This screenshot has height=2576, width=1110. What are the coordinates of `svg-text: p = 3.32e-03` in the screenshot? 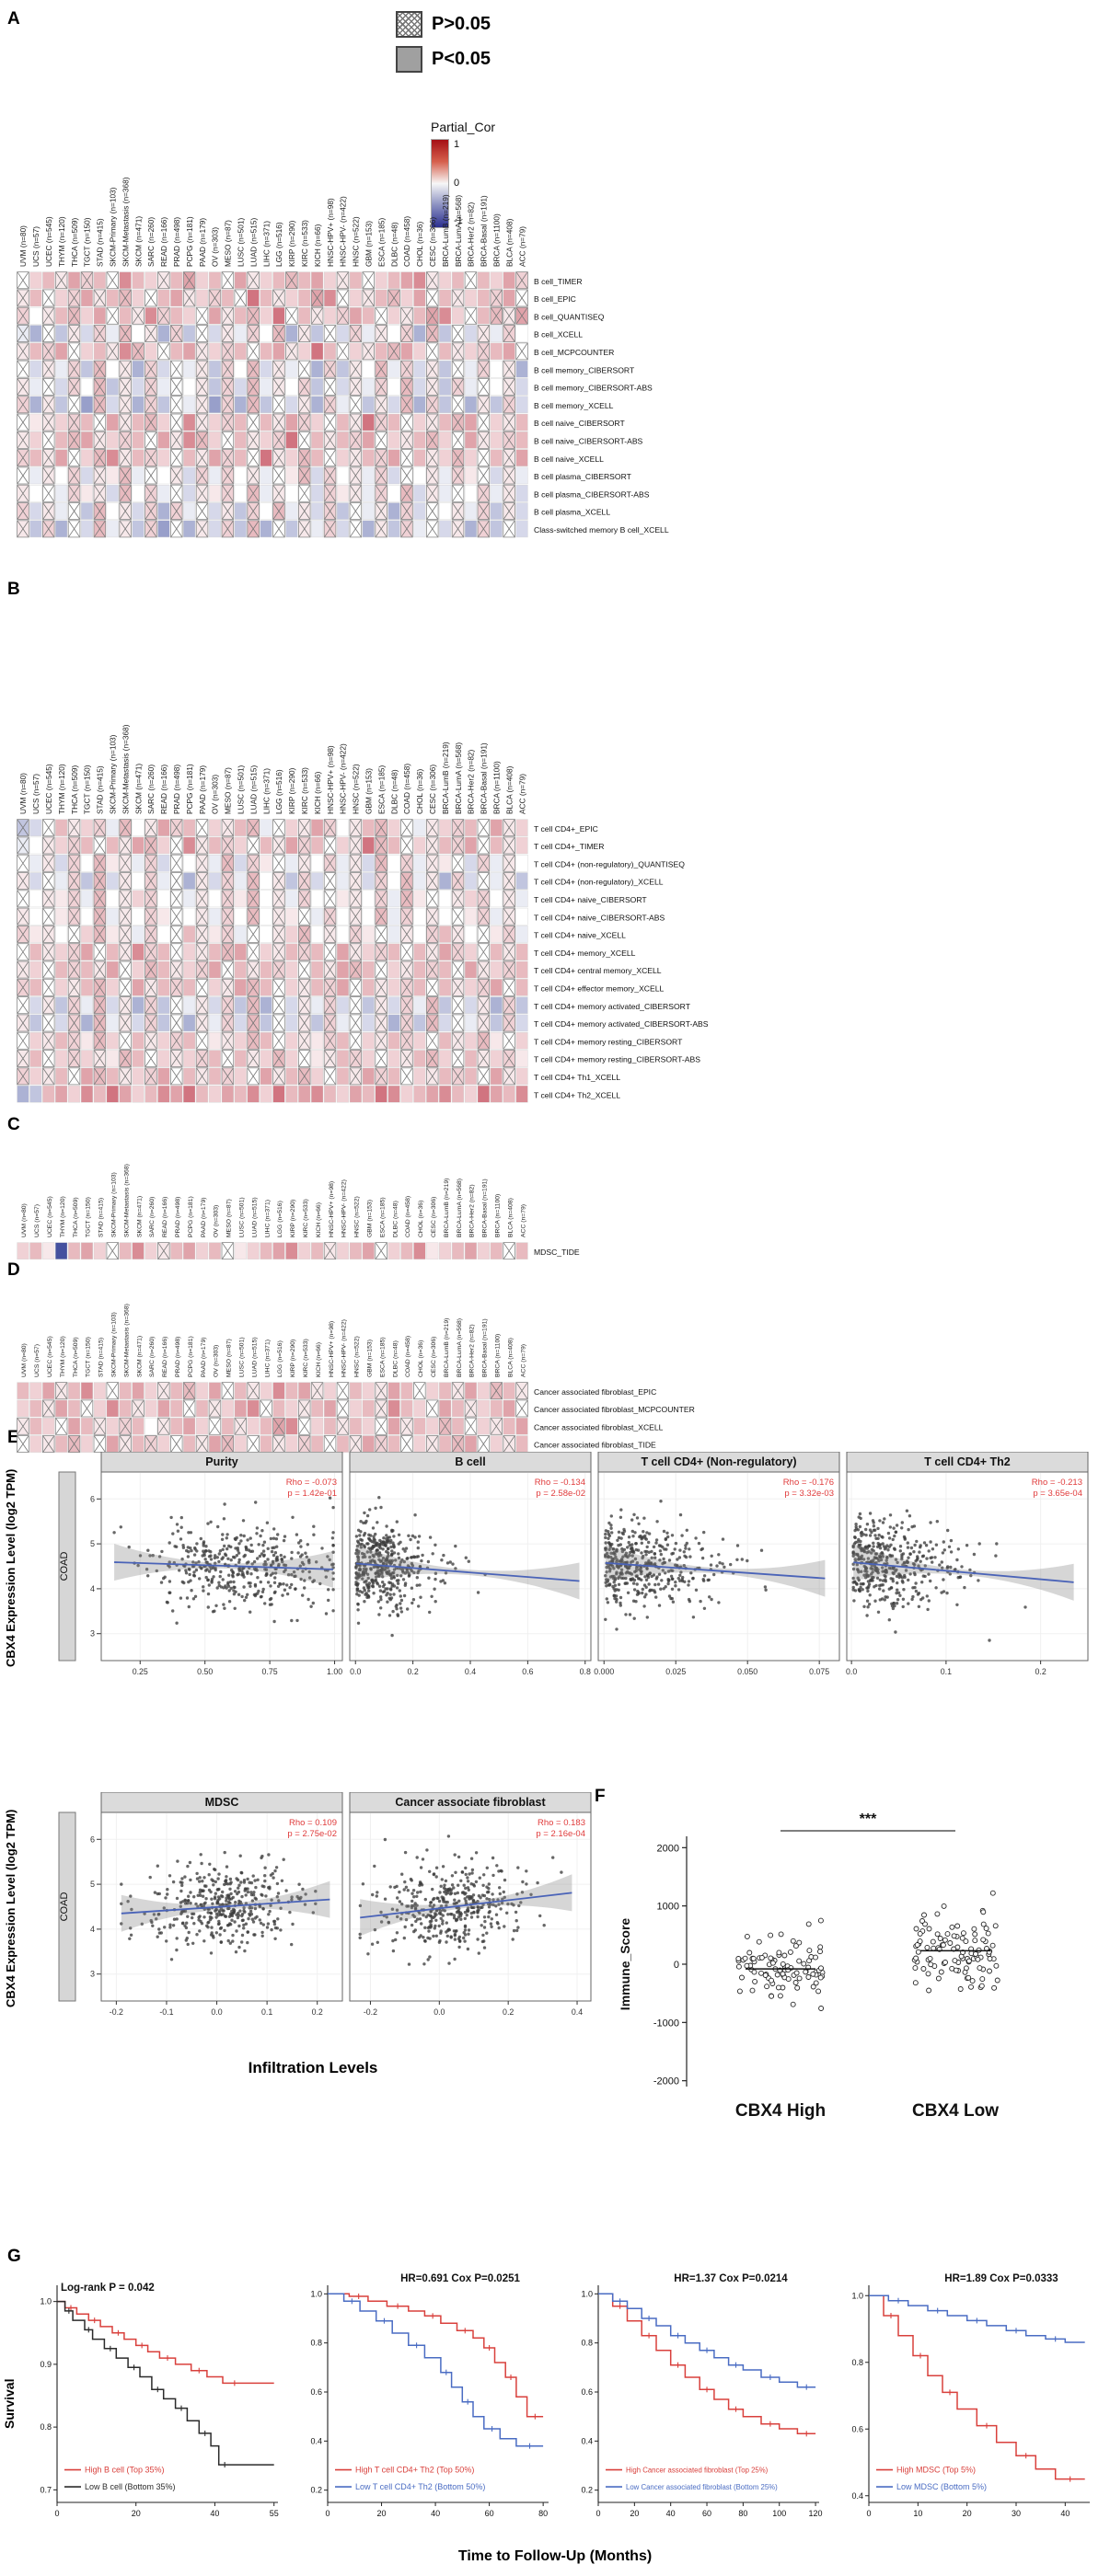 It's located at (809, 1494).